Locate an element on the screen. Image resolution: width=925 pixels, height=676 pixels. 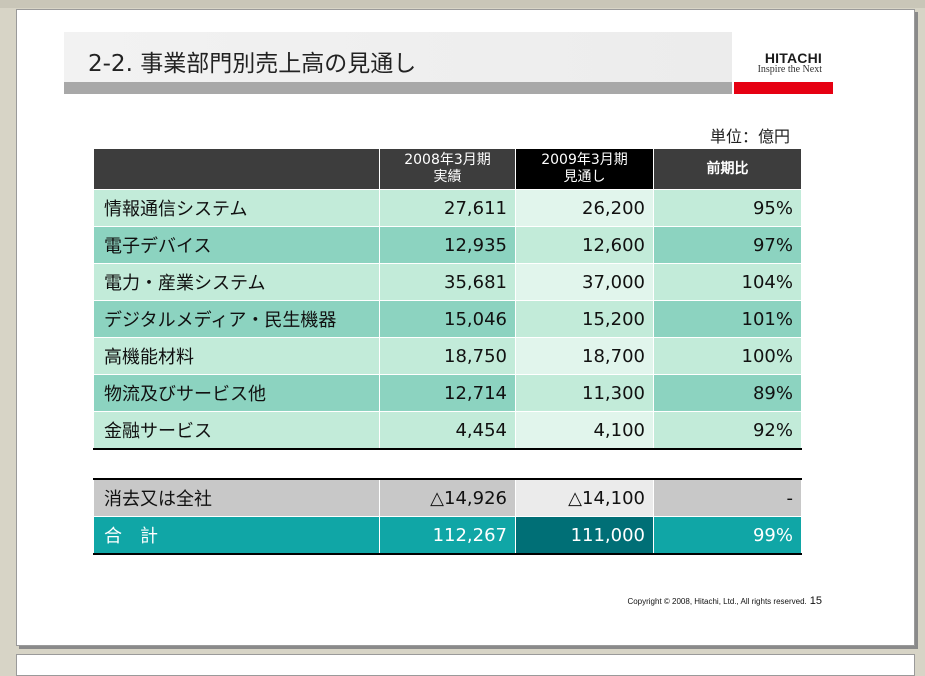
table-row: デジタルメディア・民生機器 15,046 15,200 101% is located at coordinates (447, 319).